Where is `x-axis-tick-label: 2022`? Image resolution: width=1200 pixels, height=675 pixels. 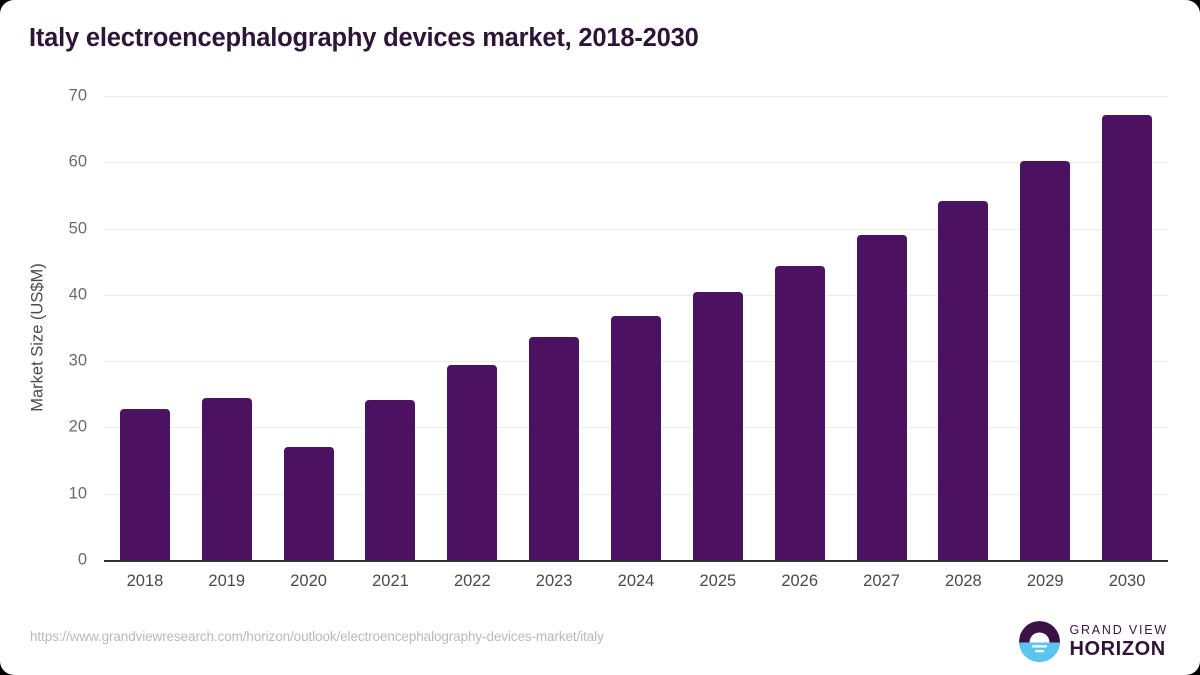
x-axis-tick-label: 2022 is located at coordinates (472, 581).